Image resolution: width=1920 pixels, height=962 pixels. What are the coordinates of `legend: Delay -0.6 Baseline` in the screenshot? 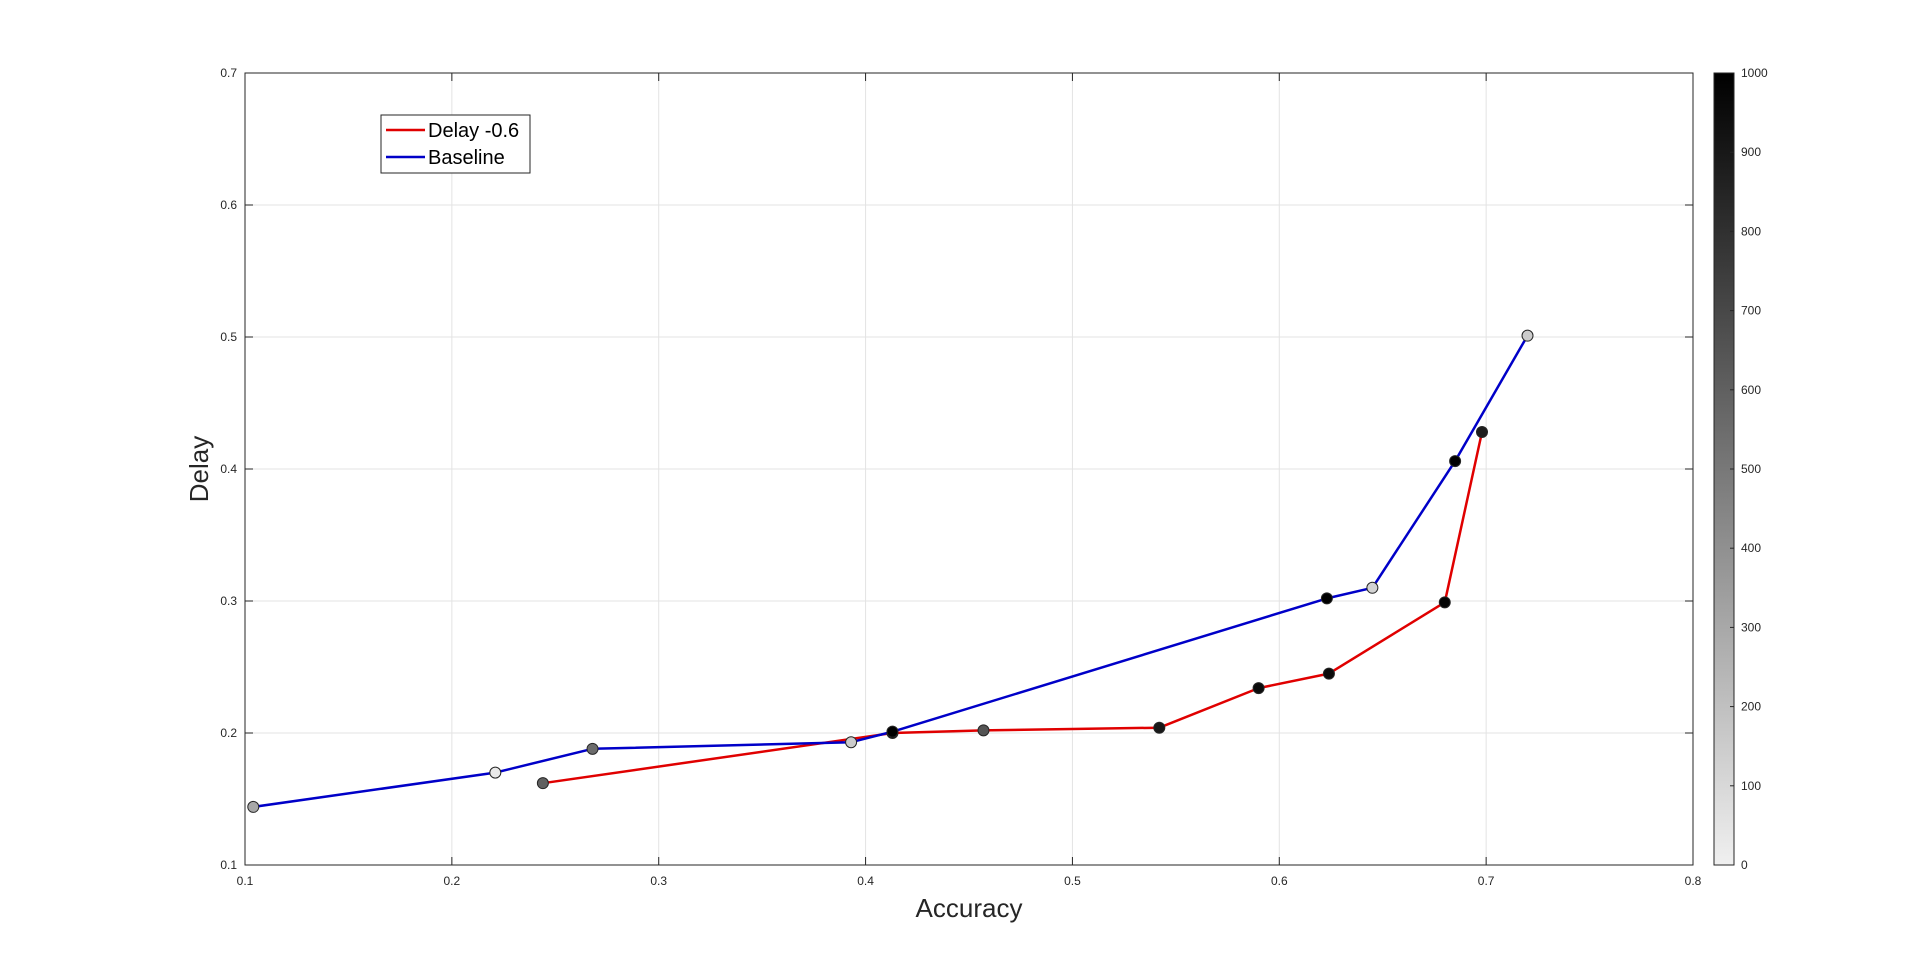 It's located at (455, 144).